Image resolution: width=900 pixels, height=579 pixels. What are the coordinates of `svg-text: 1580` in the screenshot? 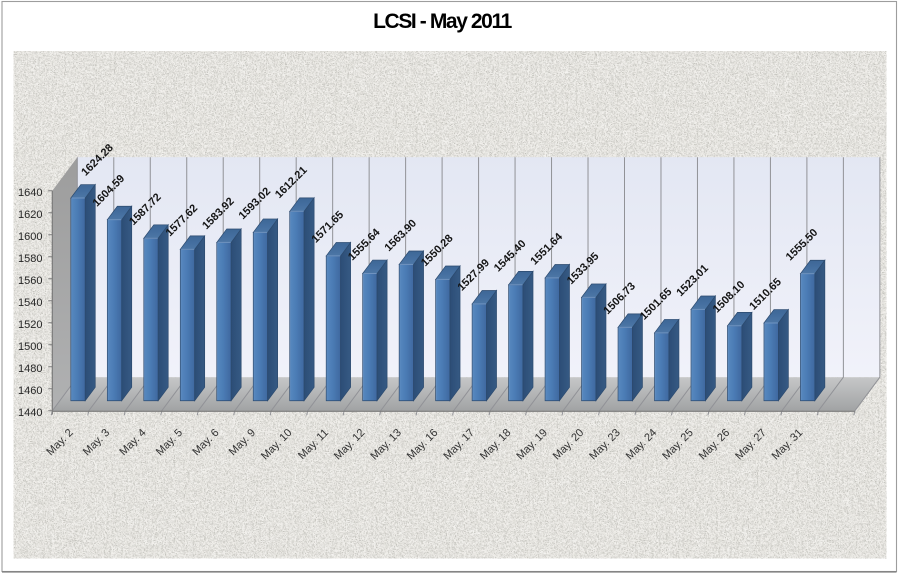 It's located at (30, 259).